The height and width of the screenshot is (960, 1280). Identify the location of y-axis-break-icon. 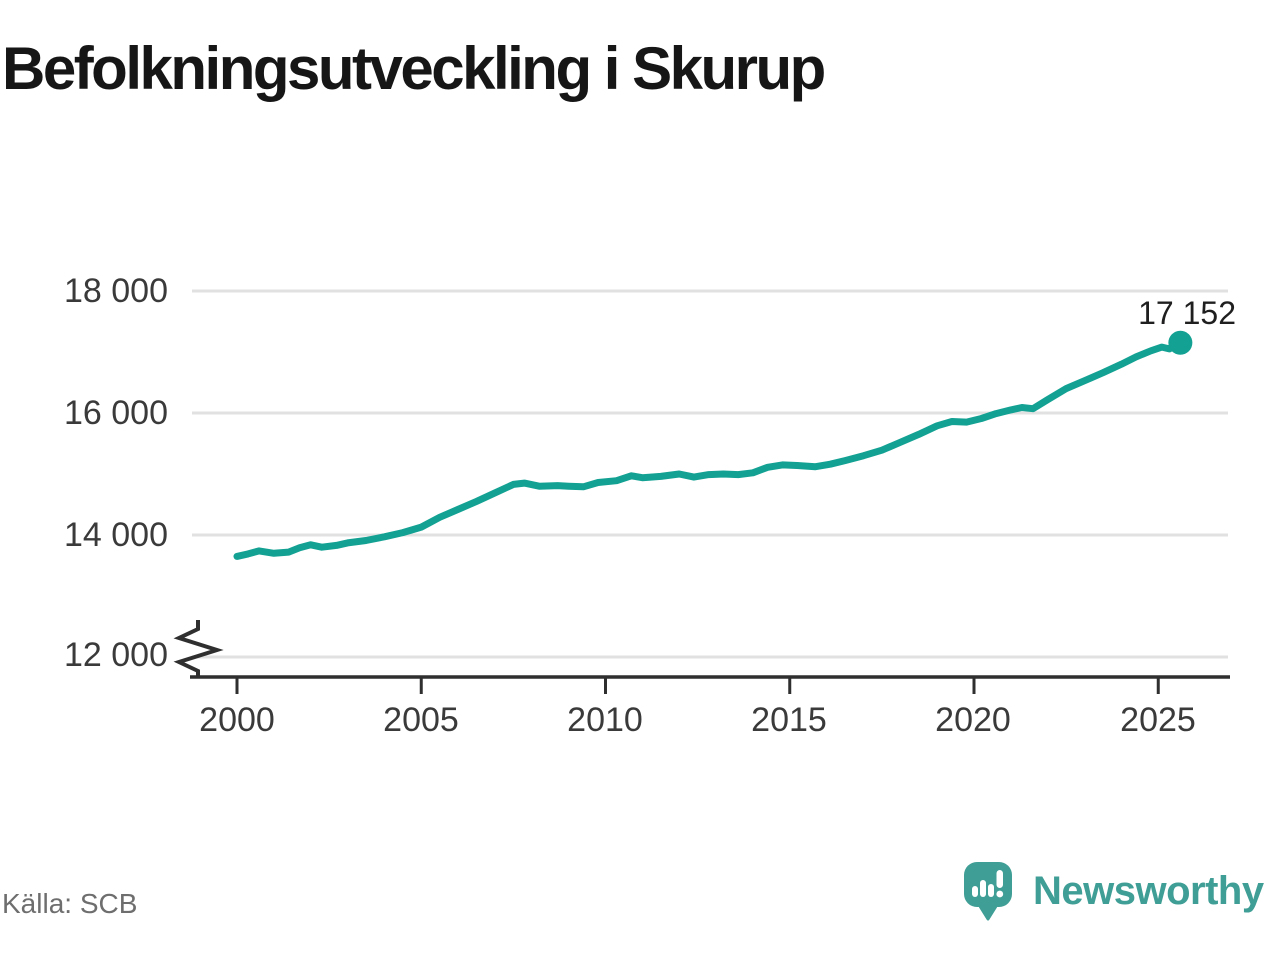
(198, 648).